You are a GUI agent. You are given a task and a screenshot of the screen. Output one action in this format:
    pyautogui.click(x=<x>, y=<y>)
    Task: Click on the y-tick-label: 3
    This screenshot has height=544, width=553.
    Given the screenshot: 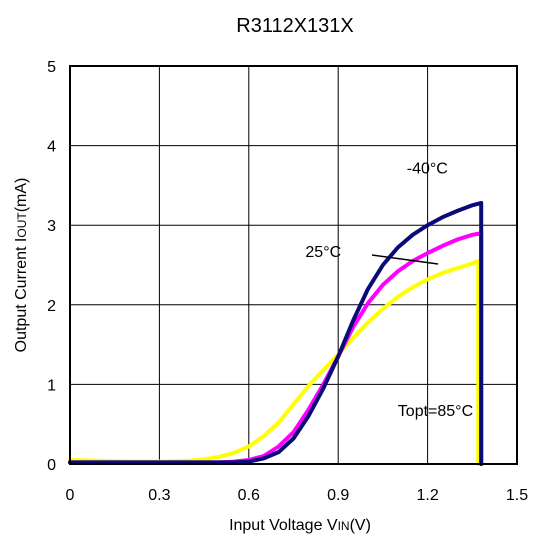 What is the action you would take?
    pyautogui.click(x=51, y=226)
    